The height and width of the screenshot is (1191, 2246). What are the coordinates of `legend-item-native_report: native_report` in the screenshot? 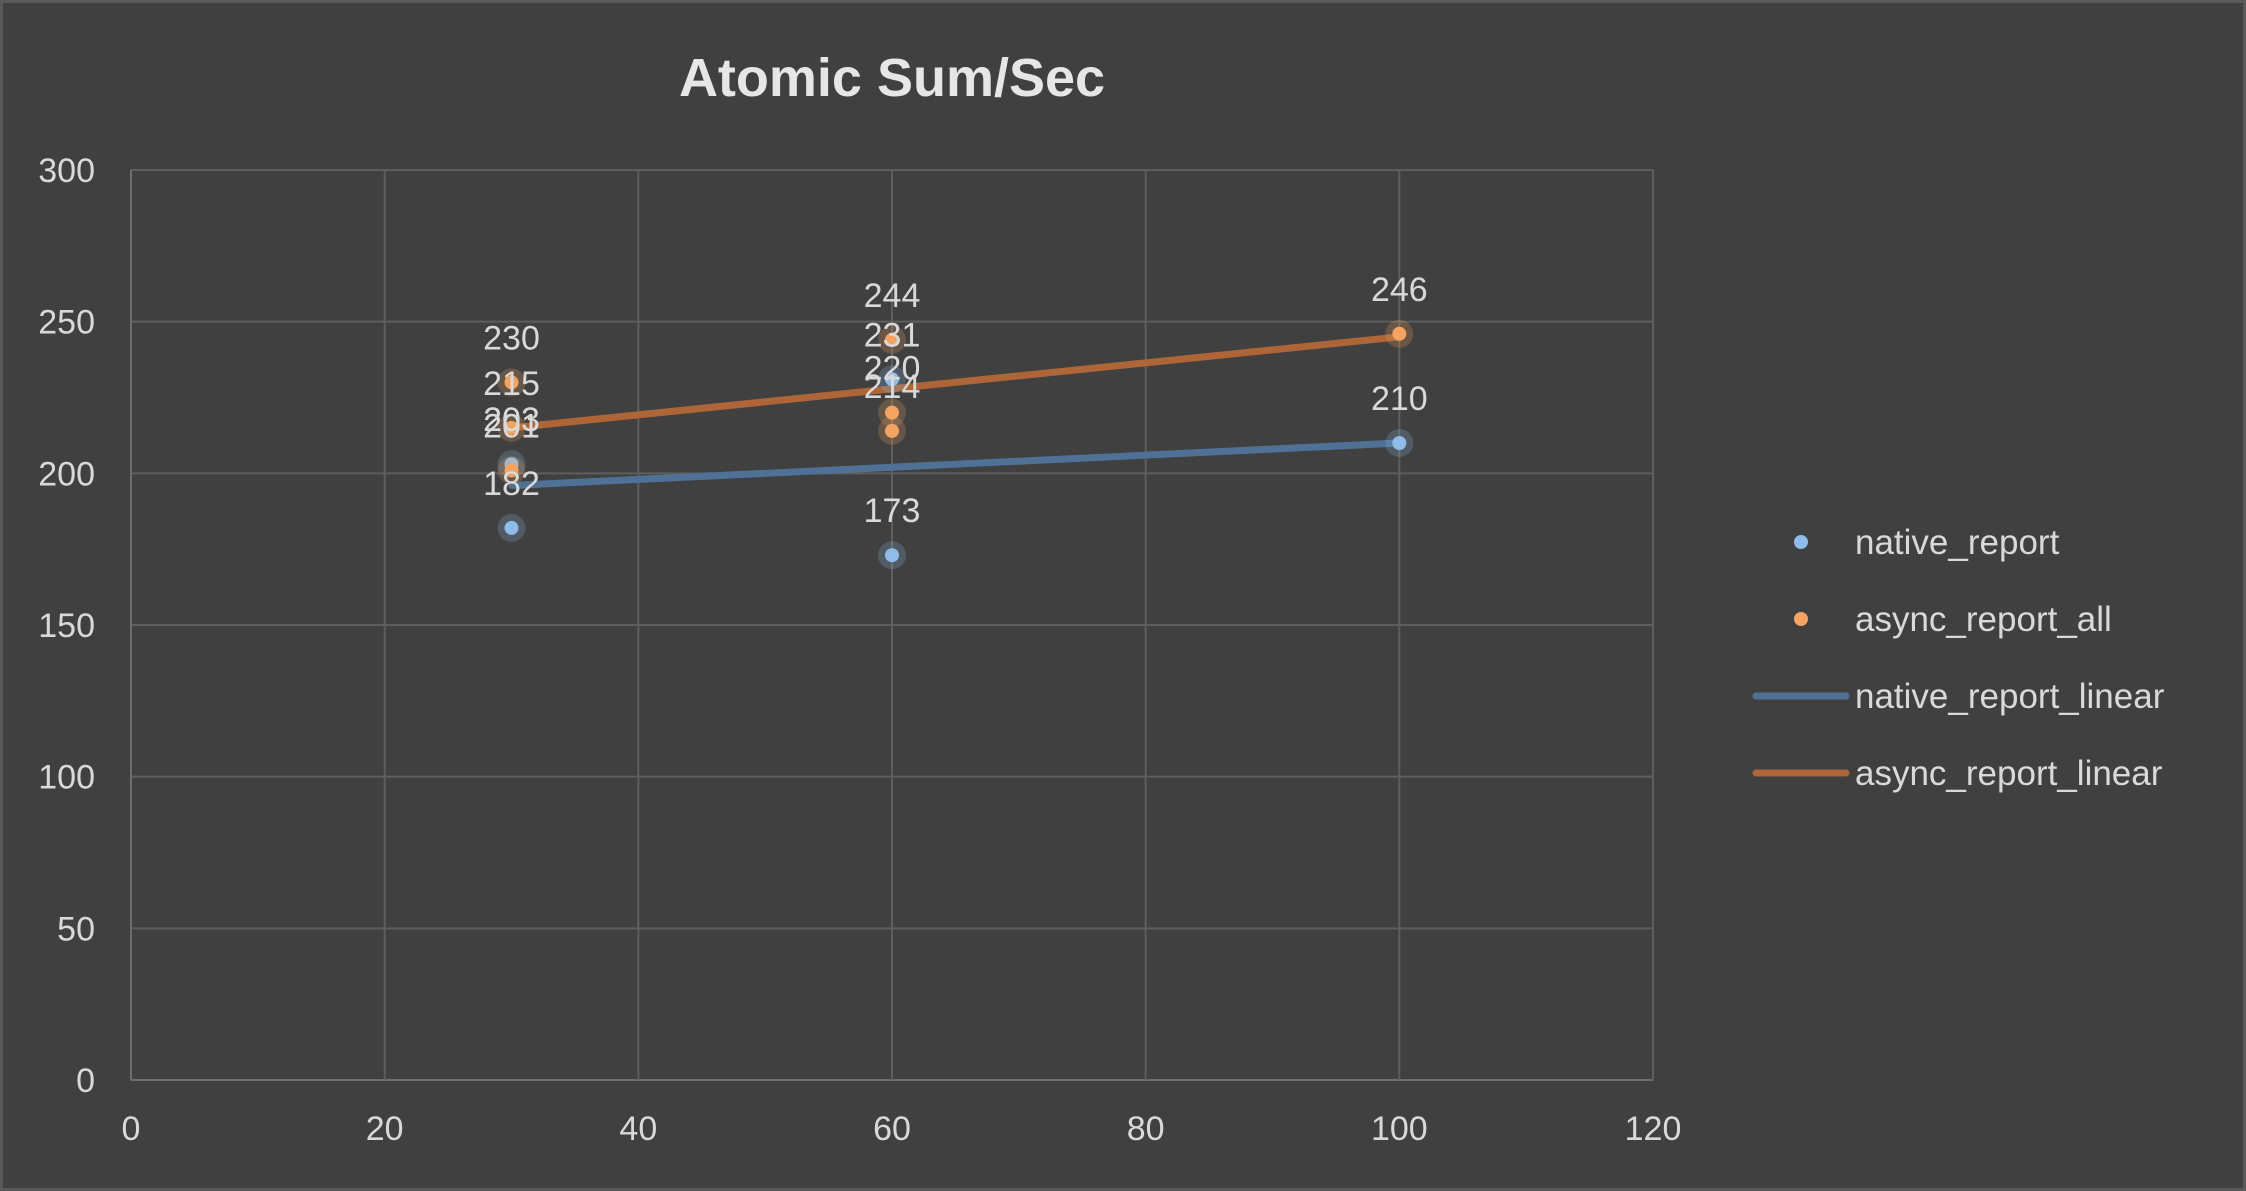 It's located at (1927, 542).